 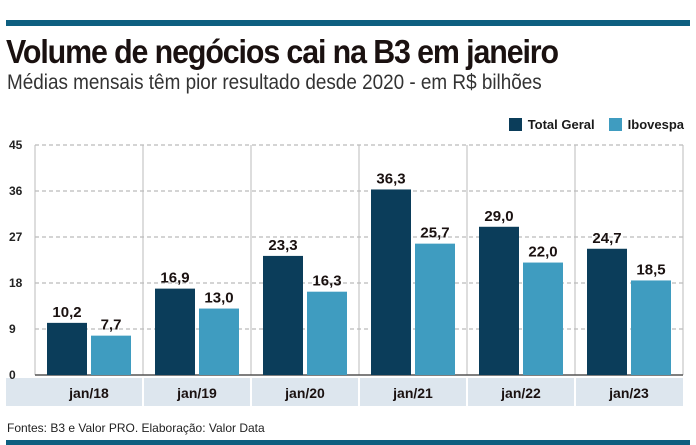 What do you see at coordinates (304, 393) in the screenshot?
I see `x-tick-label: jan/20` at bounding box center [304, 393].